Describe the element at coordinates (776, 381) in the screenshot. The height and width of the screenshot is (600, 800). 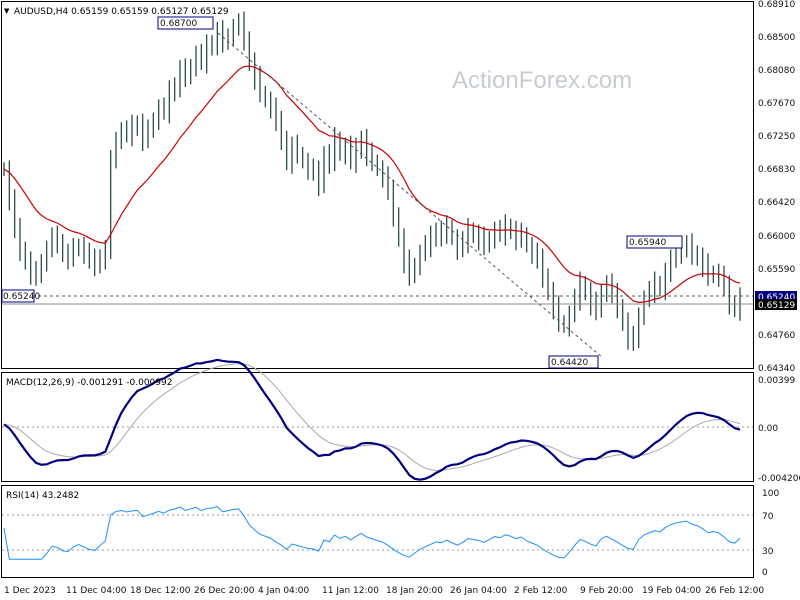
I see `macd-ytick: 0.00399` at that location.